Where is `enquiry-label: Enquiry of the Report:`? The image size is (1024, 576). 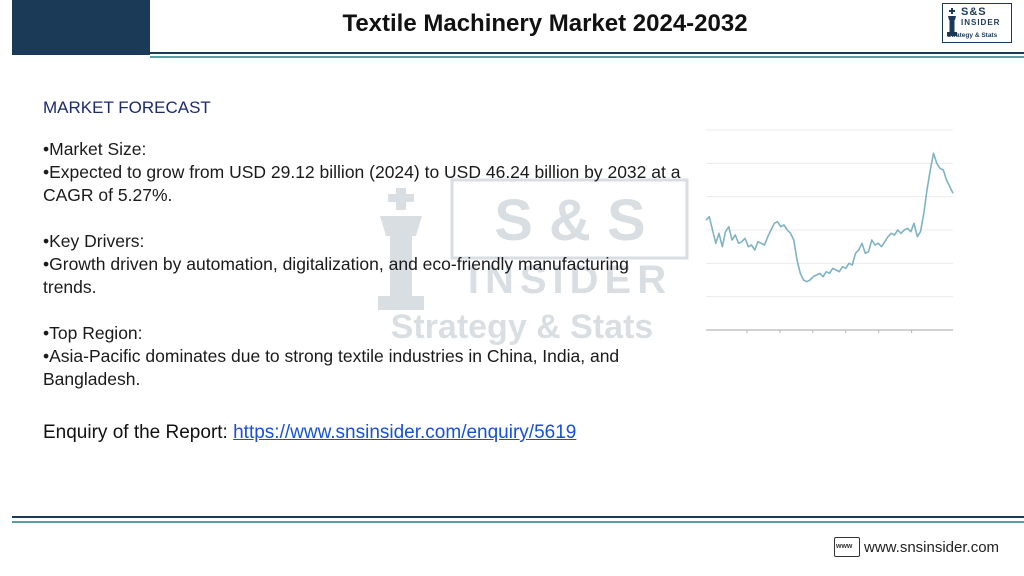 enquiry-label: Enquiry of the Report: is located at coordinates (135, 432).